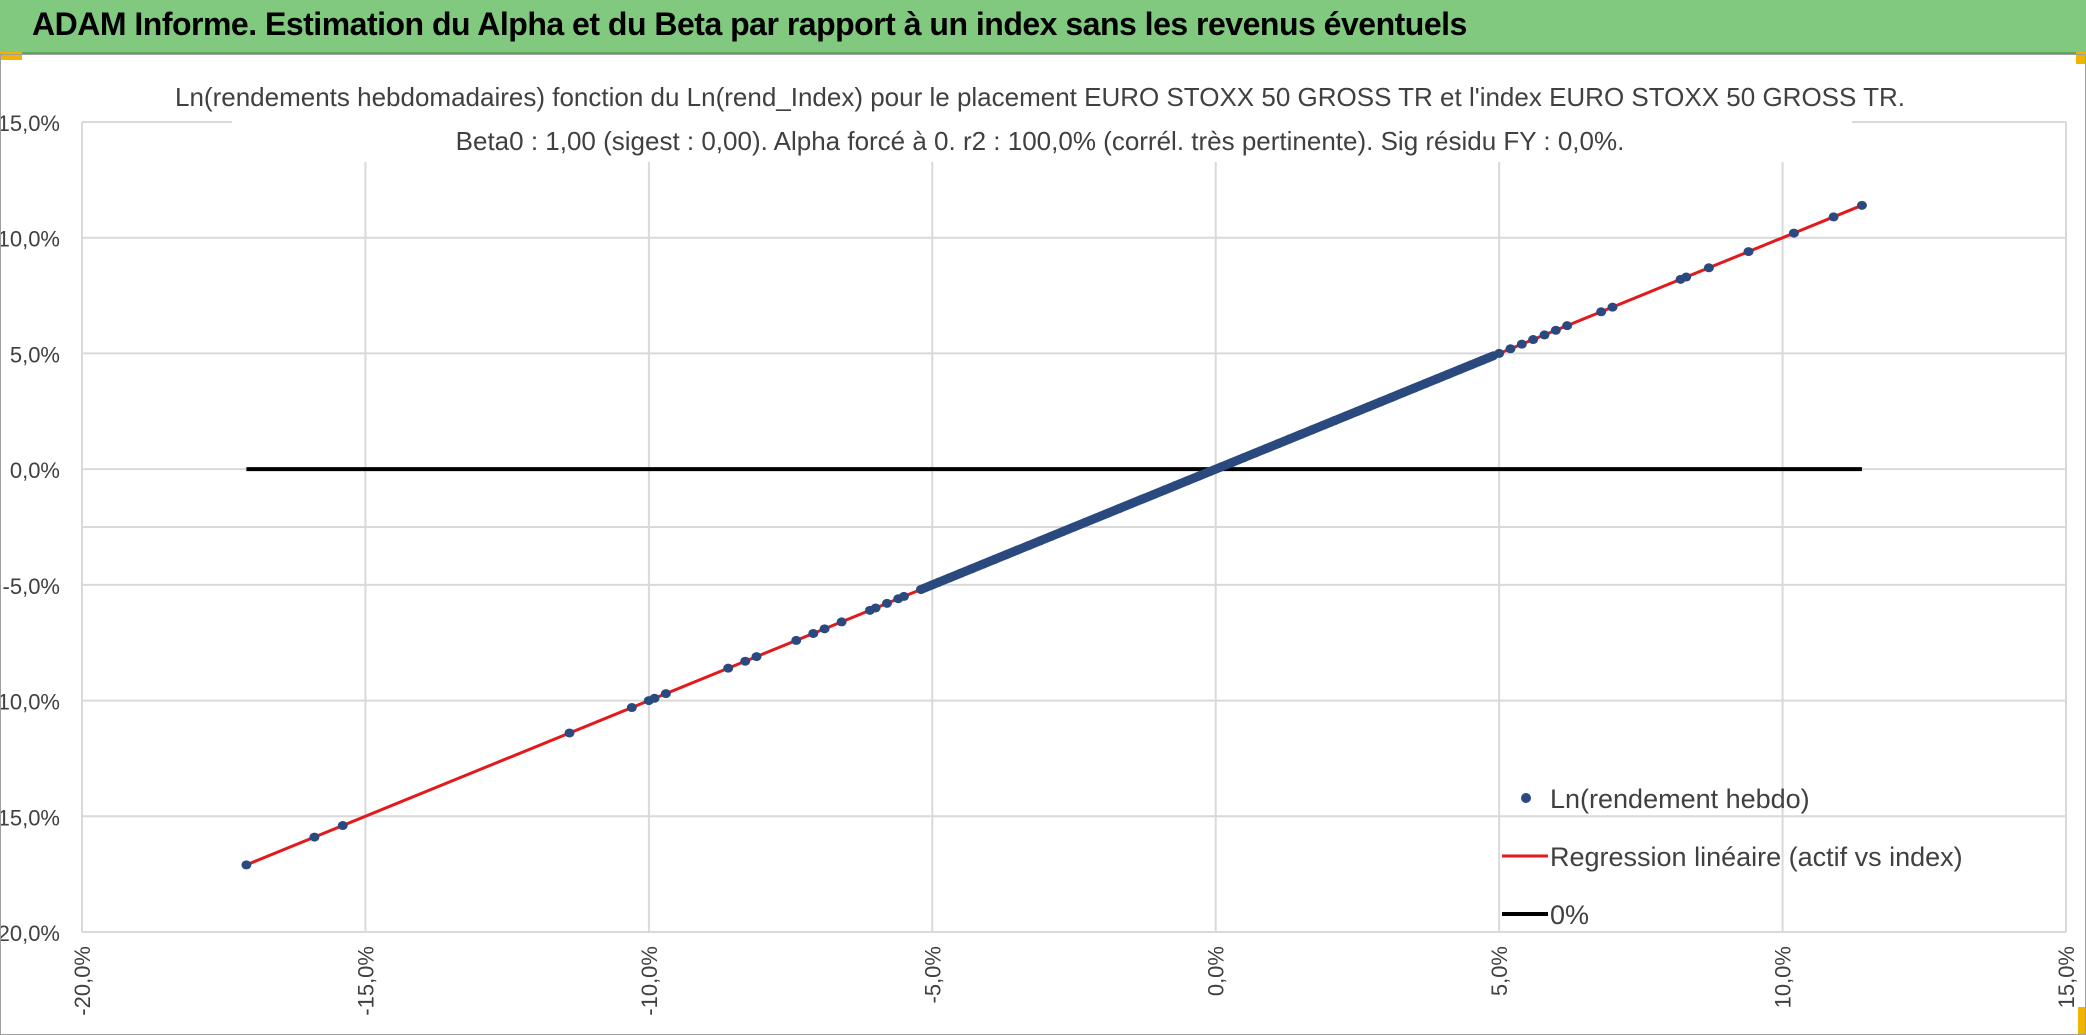 Image resolution: width=2086 pixels, height=1035 pixels. What do you see at coordinates (365, 981) in the screenshot?
I see `x-tick-label: -15,0%` at bounding box center [365, 981].